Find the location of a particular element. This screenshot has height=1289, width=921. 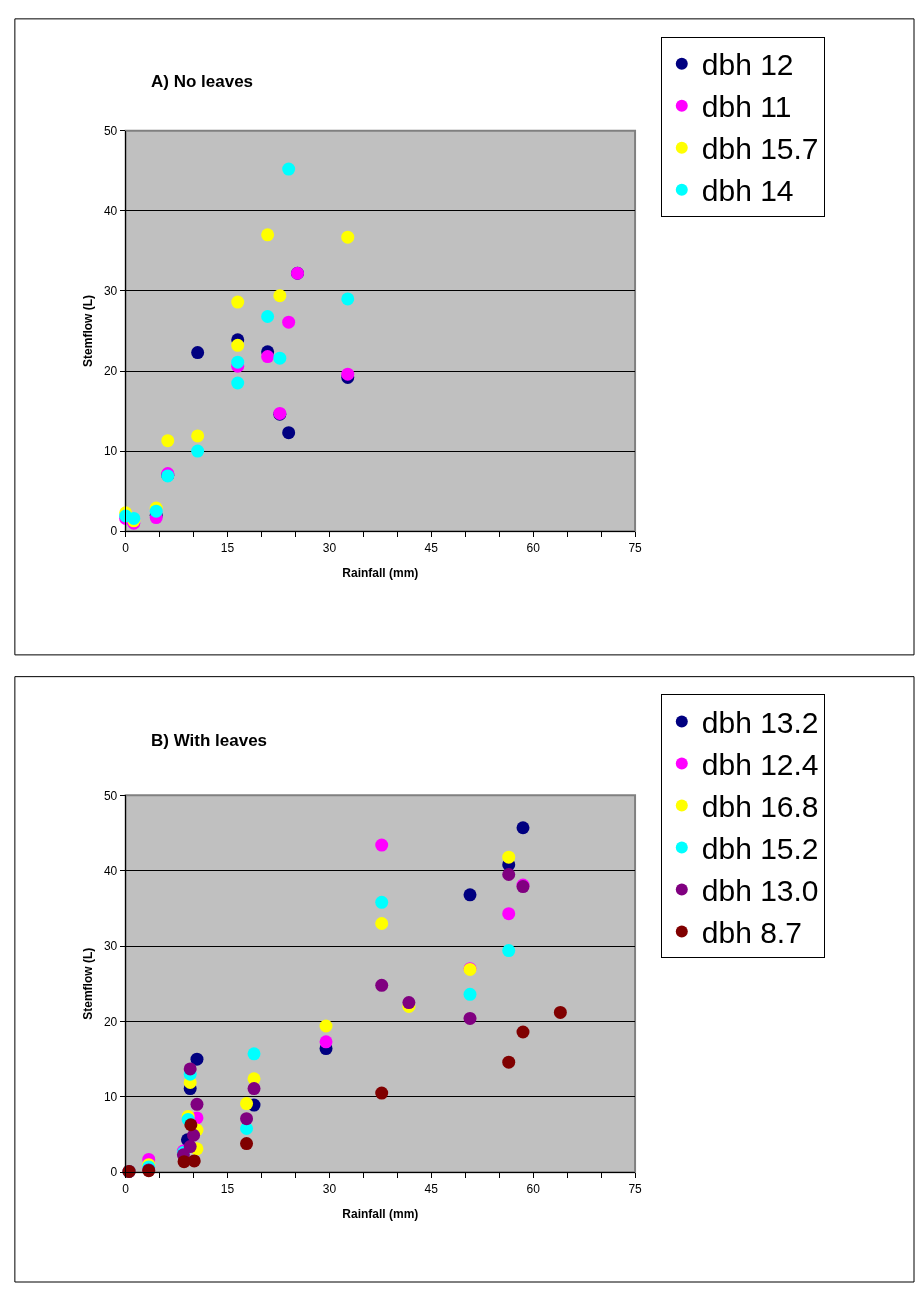

legend-label: dbh 15.7 is located at coordinates (760, 149).